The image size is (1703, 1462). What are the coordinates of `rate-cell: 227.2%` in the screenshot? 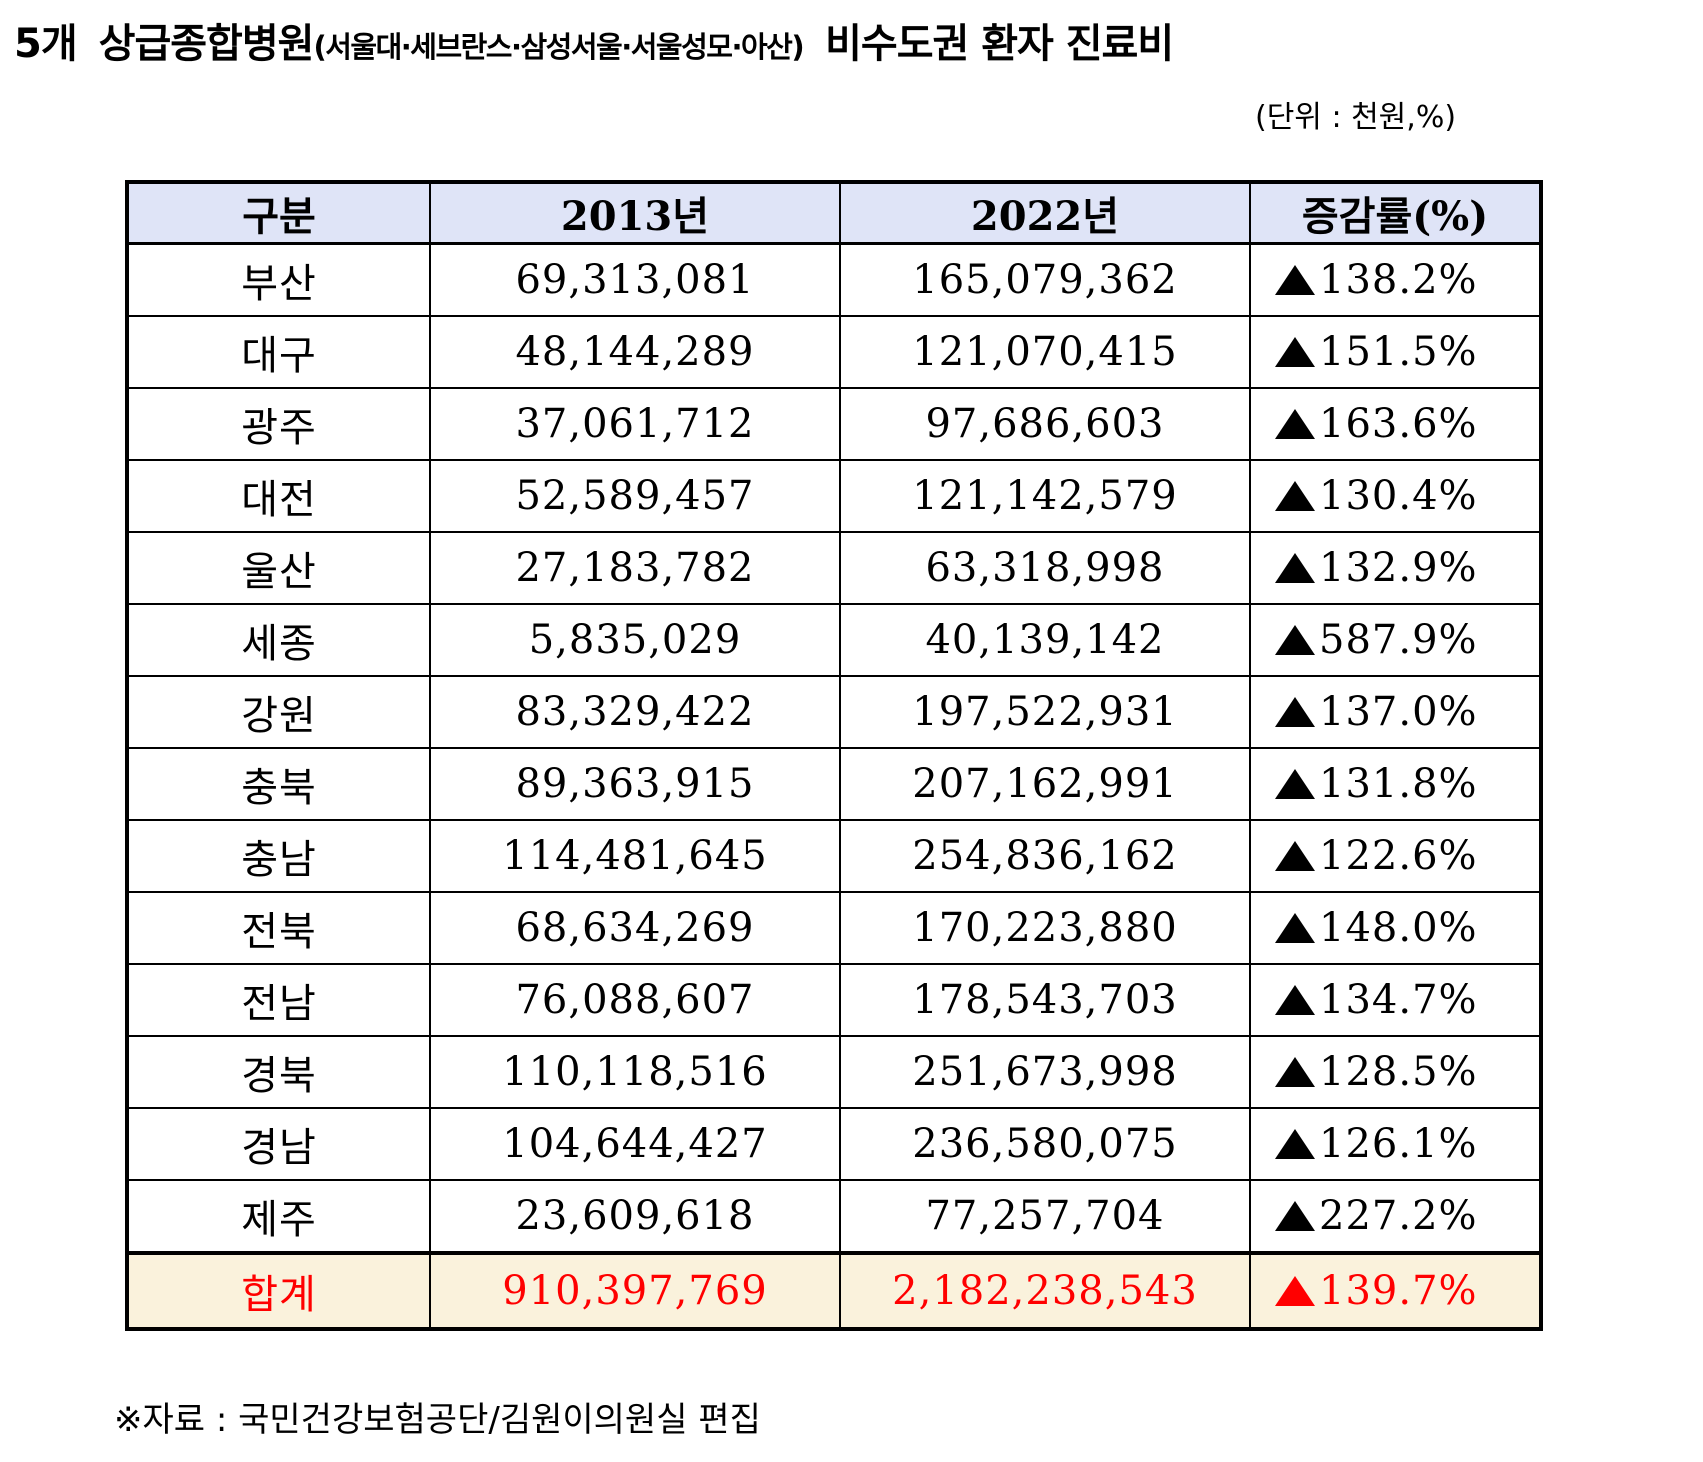 It's located at (1395, 1216).